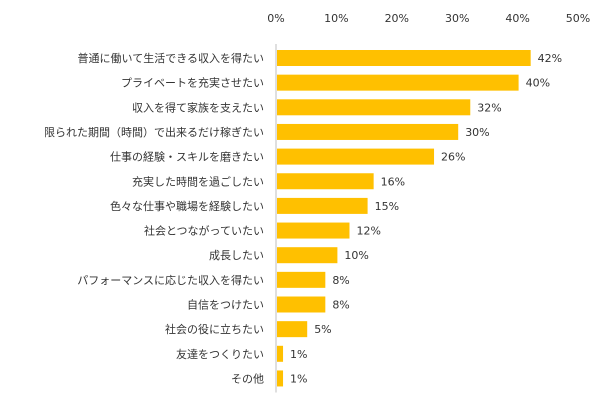  Describe the element at coordinates (220, 354) in the screenshot. I see `category-label: 友達をつくりたい` at that location.